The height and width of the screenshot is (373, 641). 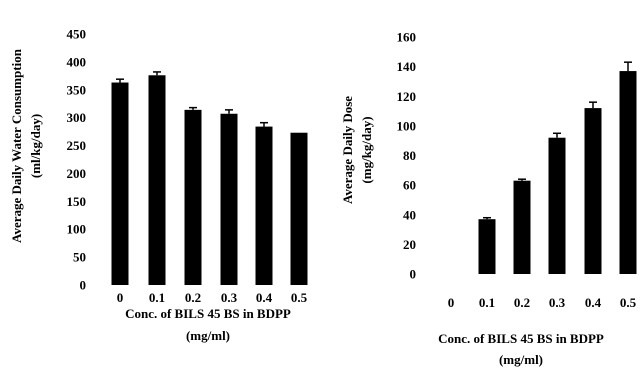 What do you see at coordinates (120, 297) in the screenshot?
I see `water-consumption-xtick-label: 0` at bounding box center [120, 297].